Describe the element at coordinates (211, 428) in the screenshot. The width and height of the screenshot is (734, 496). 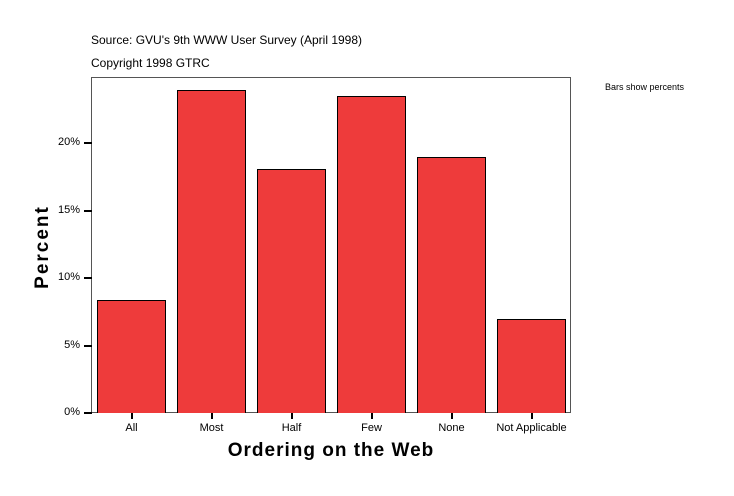
I see `x-tick-label: Most` at that location.